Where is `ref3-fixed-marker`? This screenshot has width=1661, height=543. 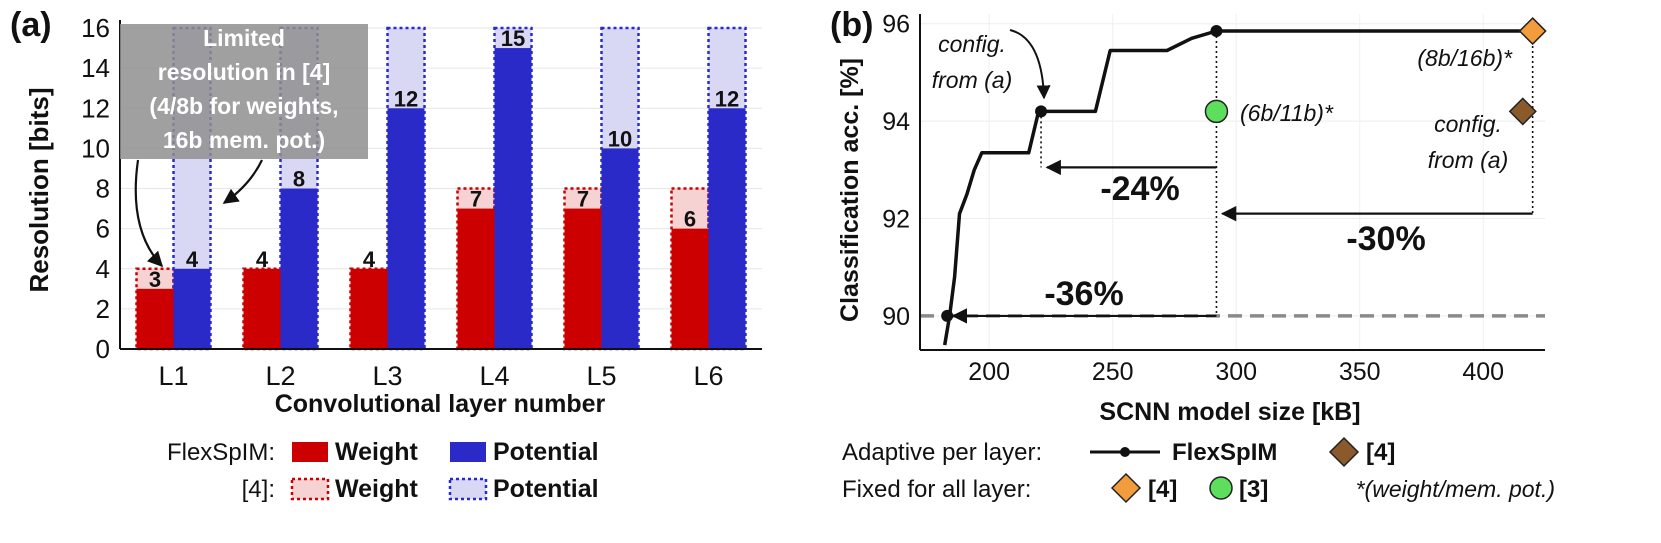
ref3-fixed-marker is located at coordinates (1216, 111).